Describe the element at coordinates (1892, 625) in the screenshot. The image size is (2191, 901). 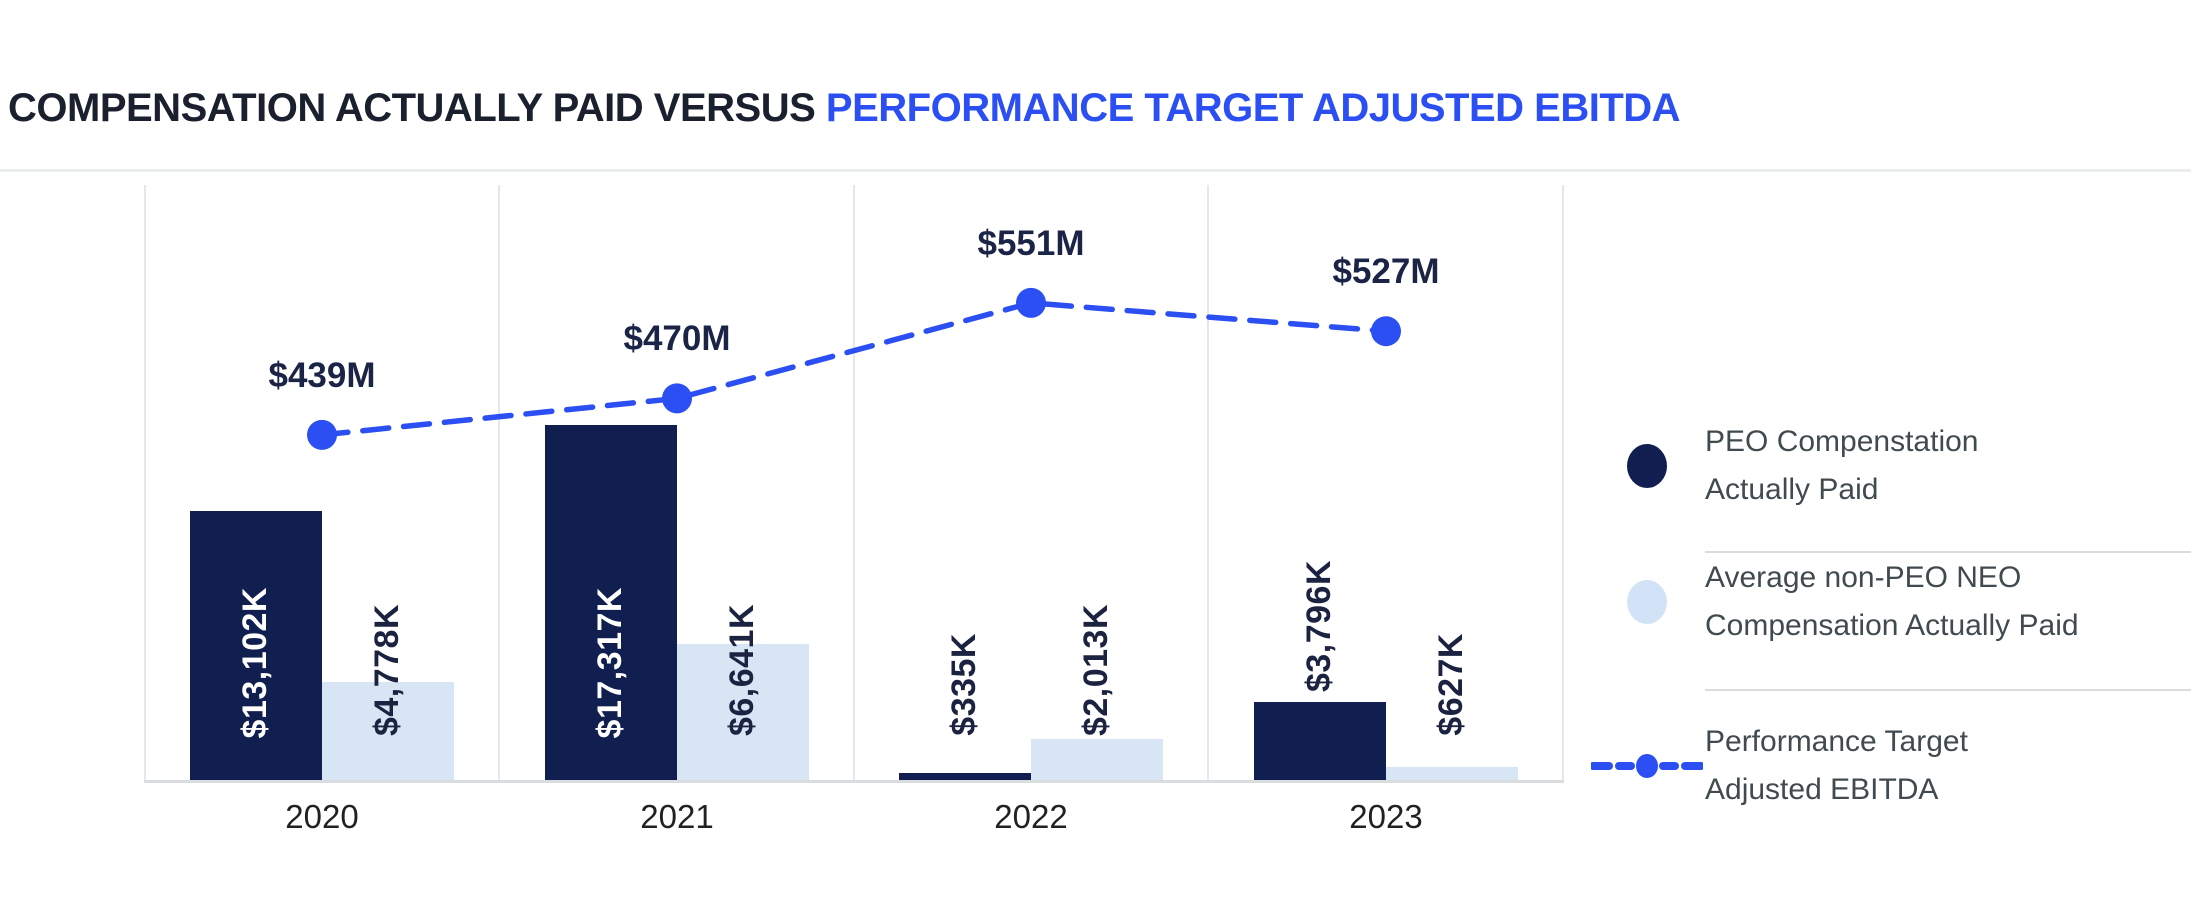
I see `legend-label-line2: Compensation Actually Paid` at that location.